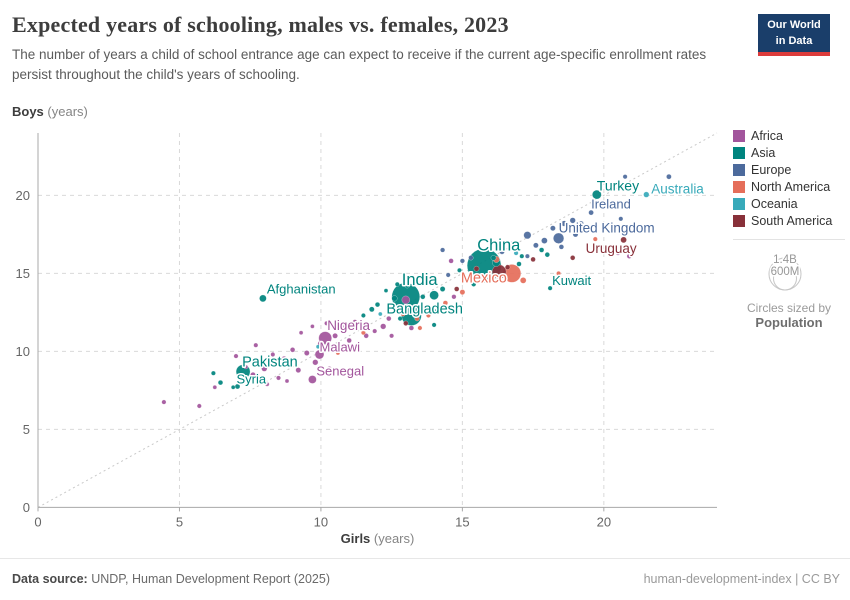  I want to click on country-label-afghanistan: Afghanistan, so click(301, 289).